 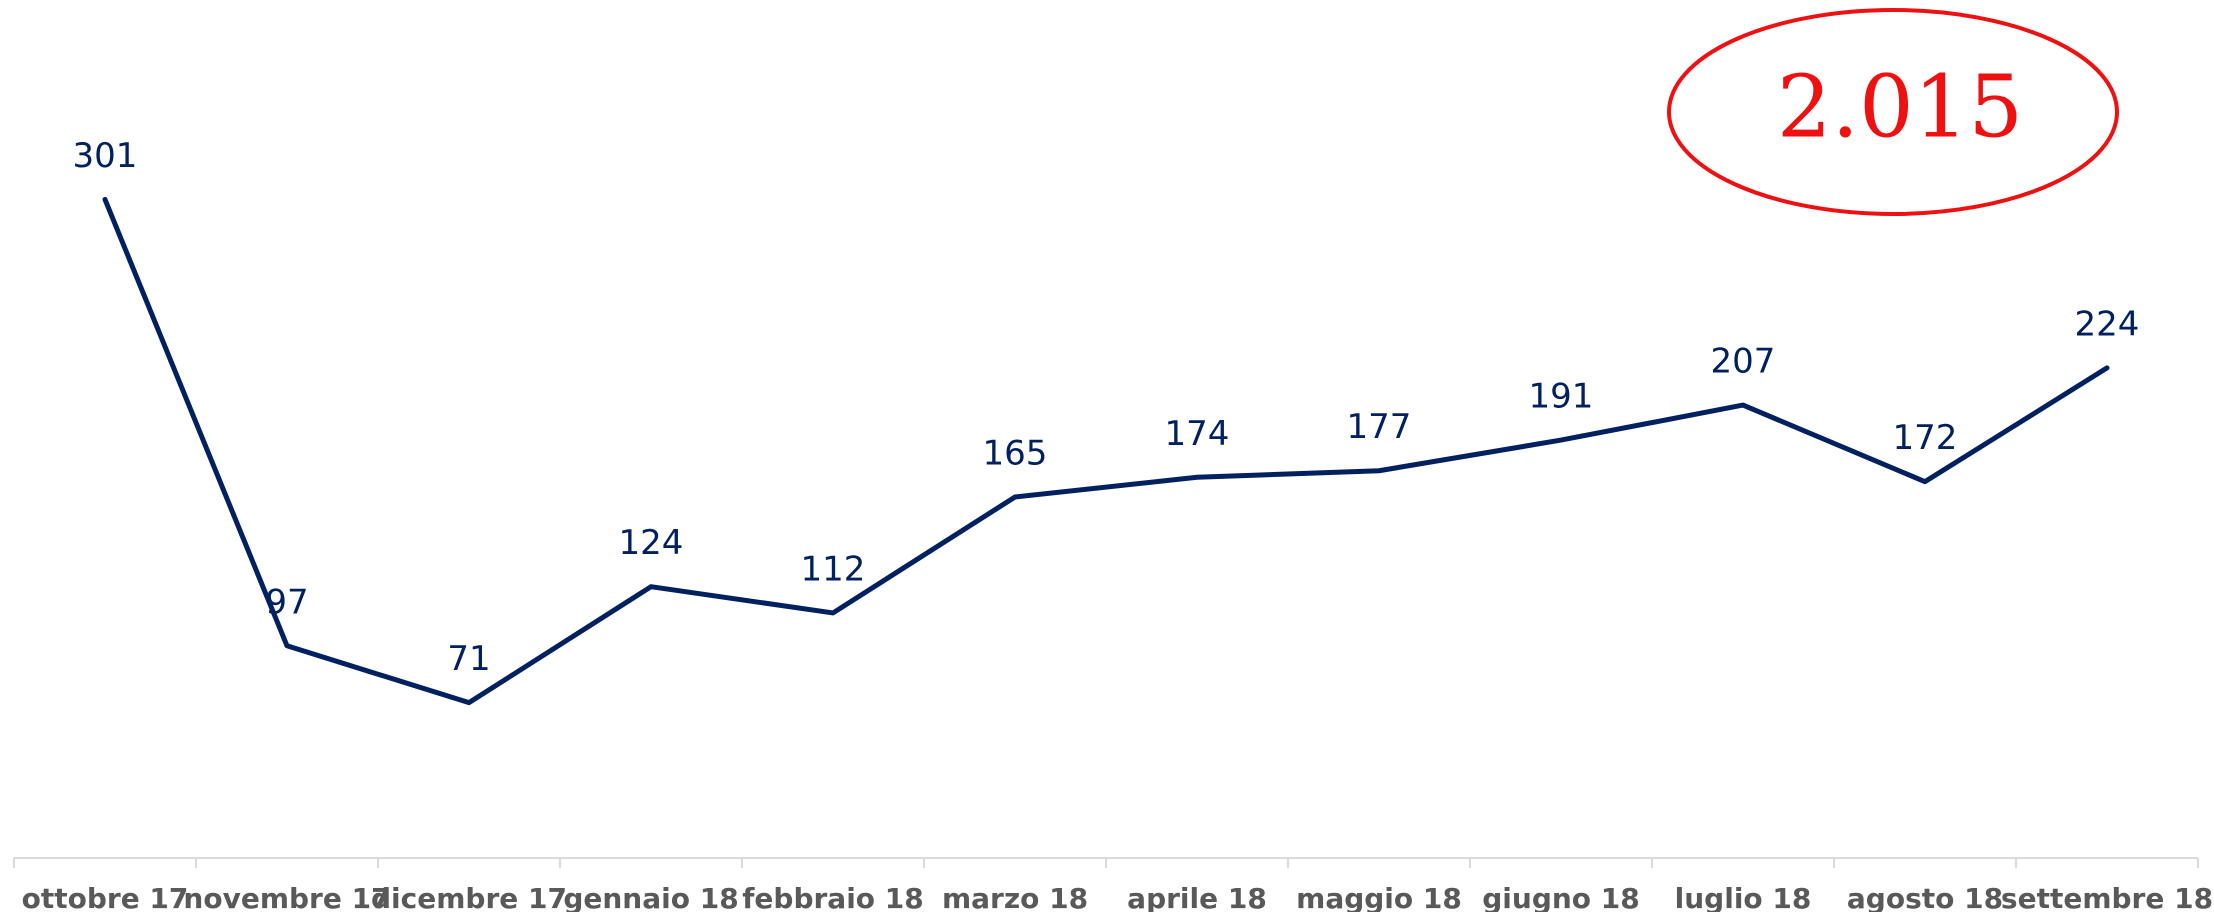 I want to click on data-label: 191, so click(x=1561, y=397).